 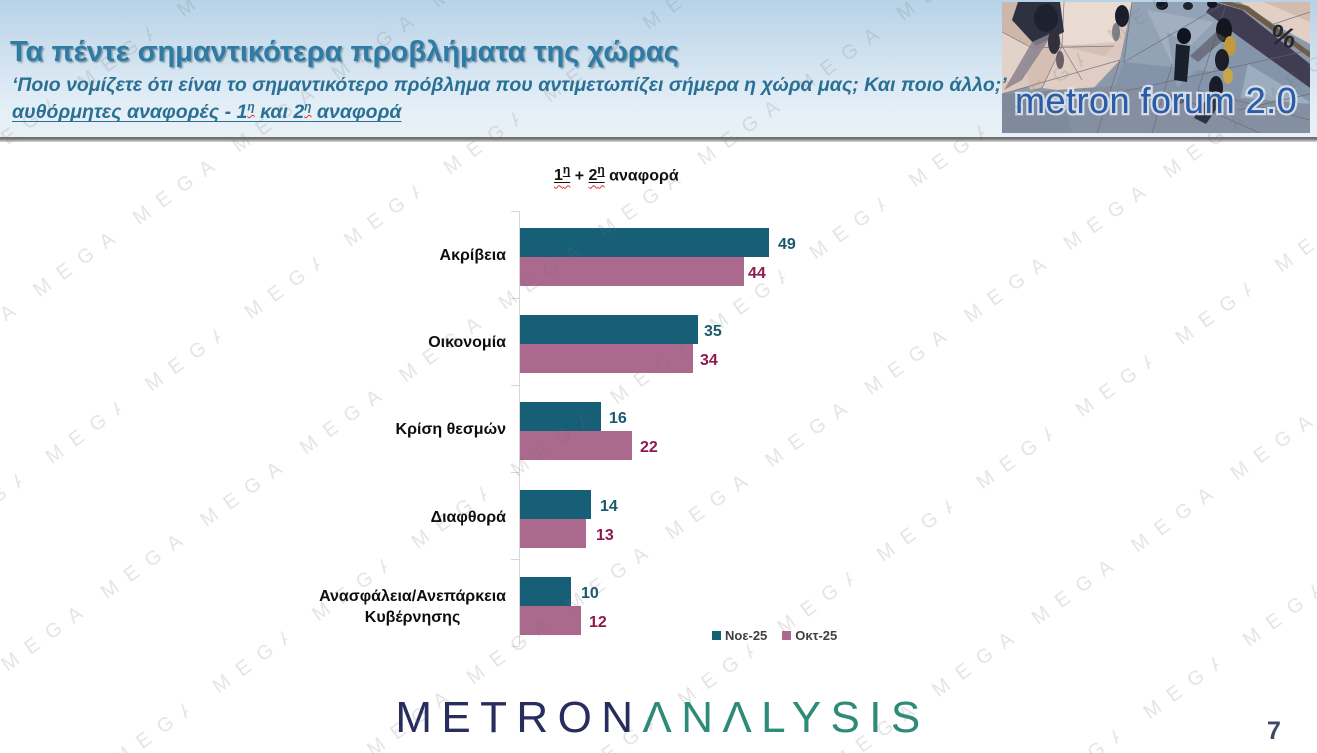 What do you see at coordinates (1156, 100) in the screenshot?
I see `svg-text: metron forum 2.0` at bounding box center [1156, 100].